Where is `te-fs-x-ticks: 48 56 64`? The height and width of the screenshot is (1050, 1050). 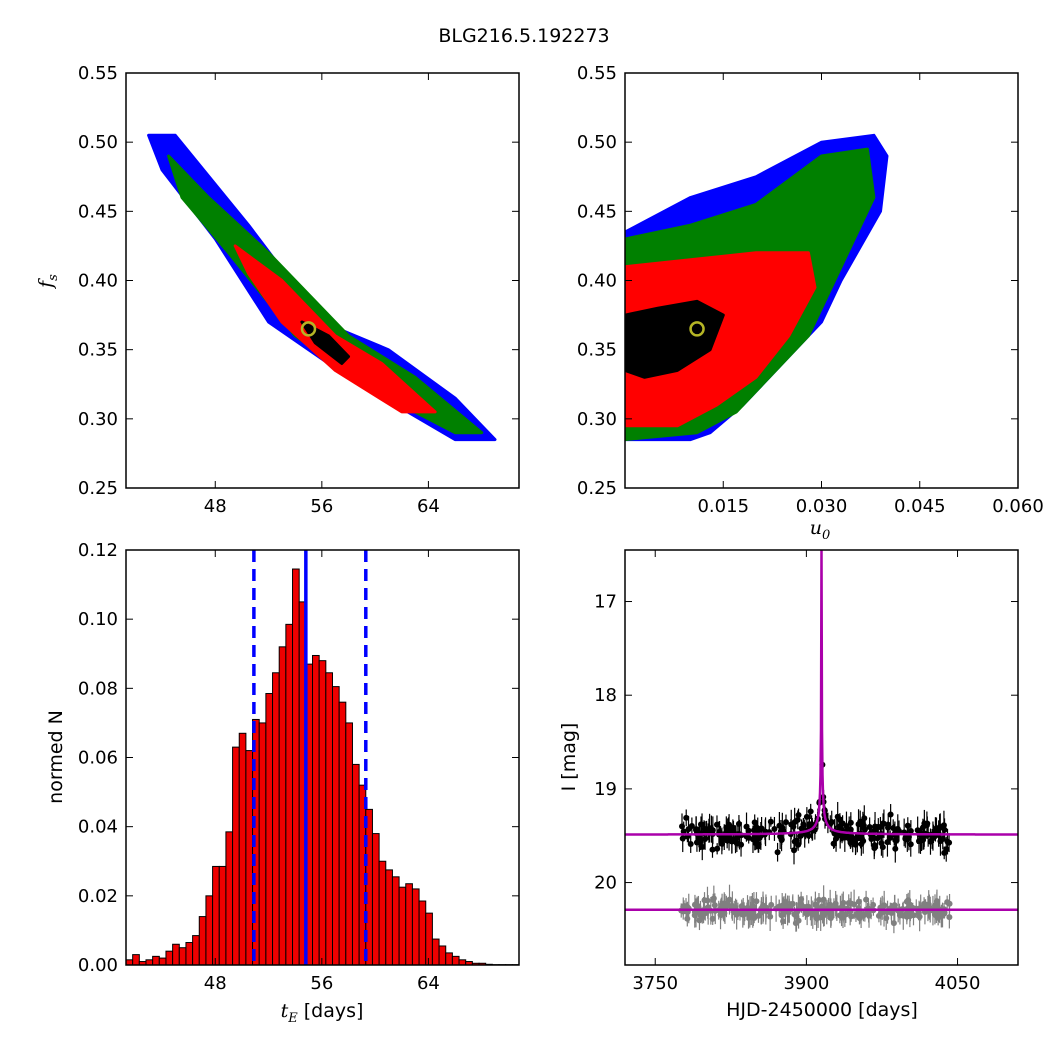
te-fs-x-ticks: 48 56 64 is located at coordinates (322, 295).